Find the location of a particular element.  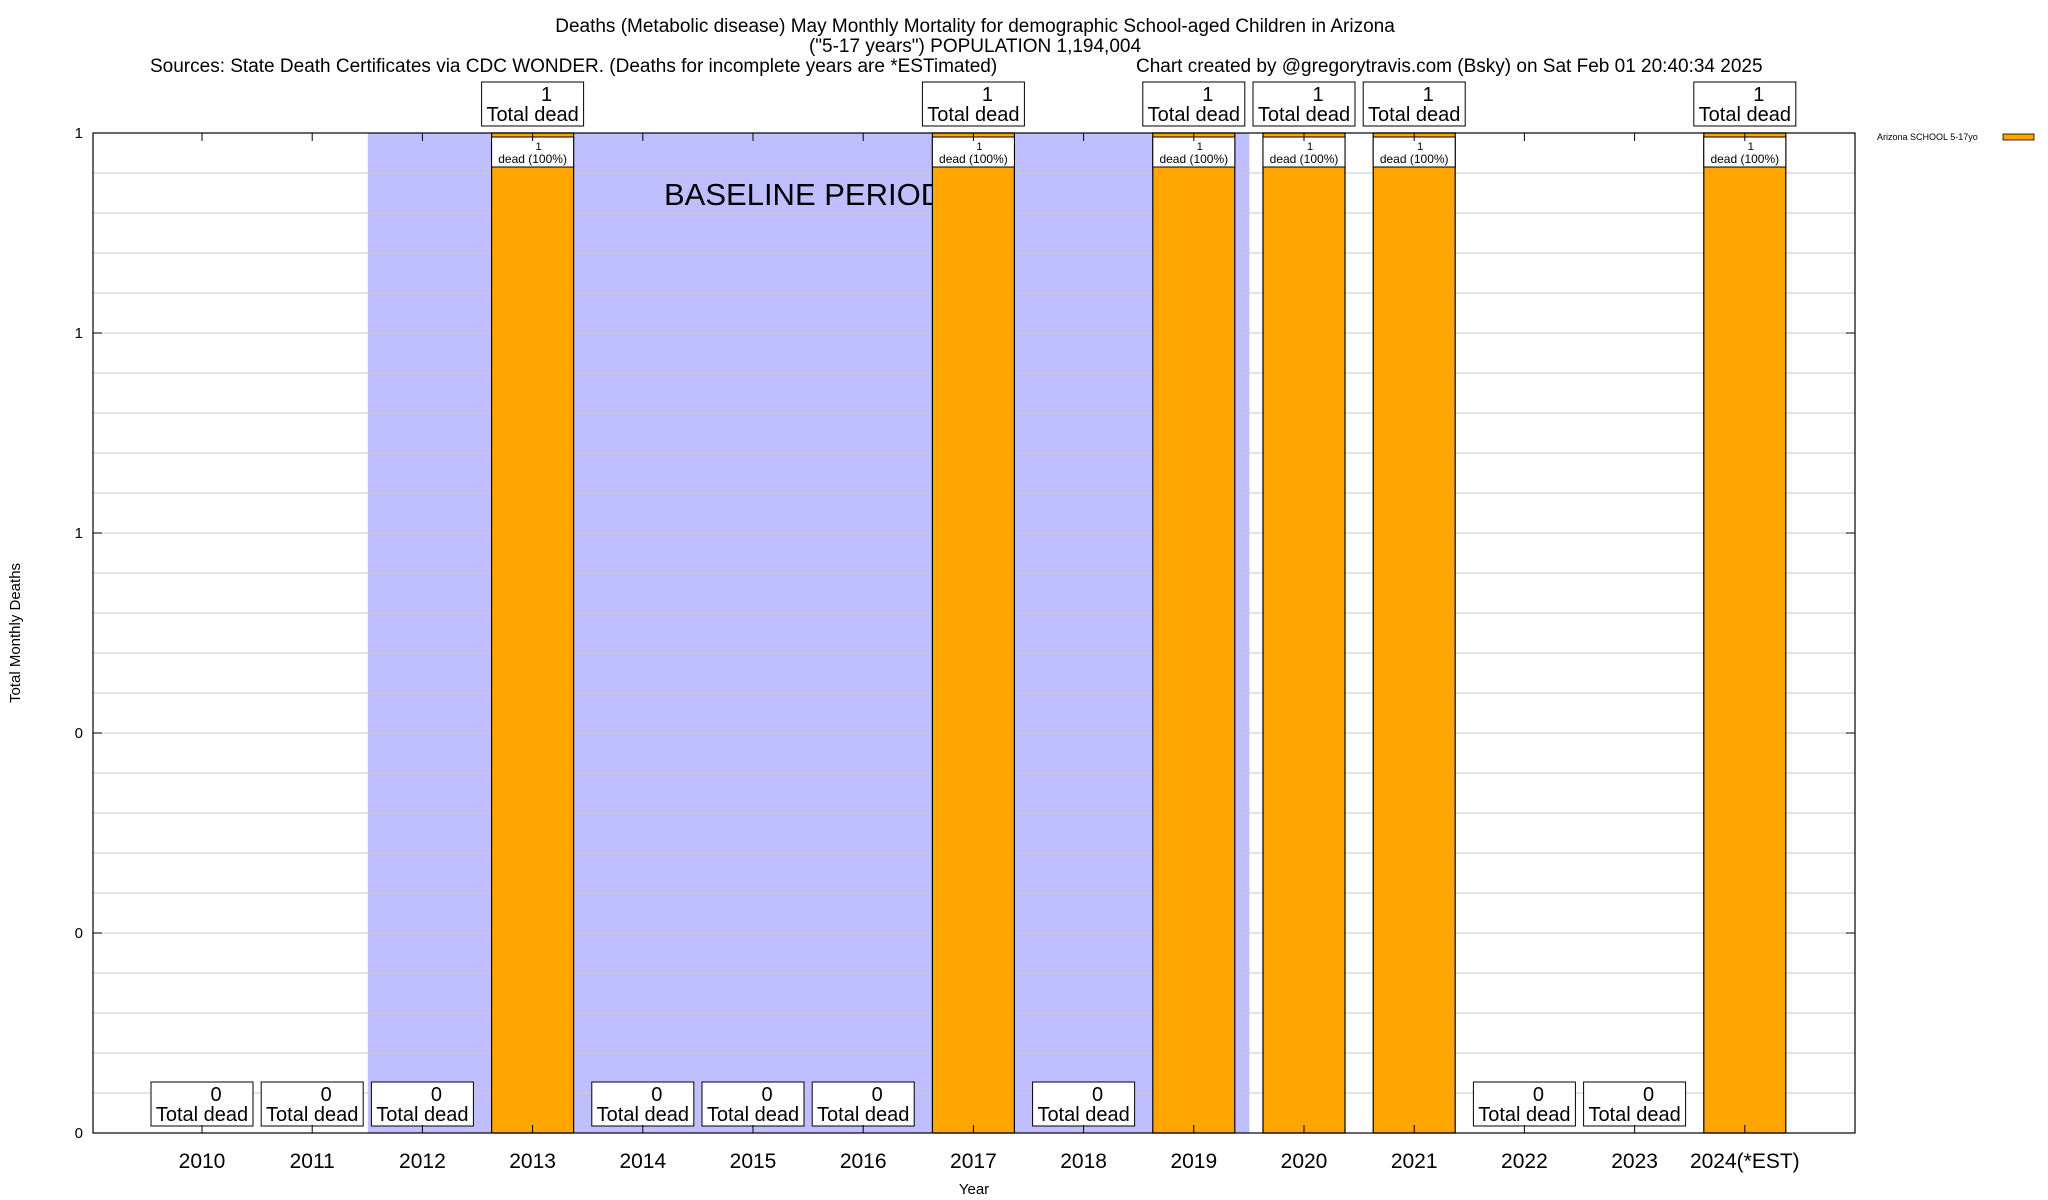

total-word-10: Total dead is located at coordinates (1304, 115).